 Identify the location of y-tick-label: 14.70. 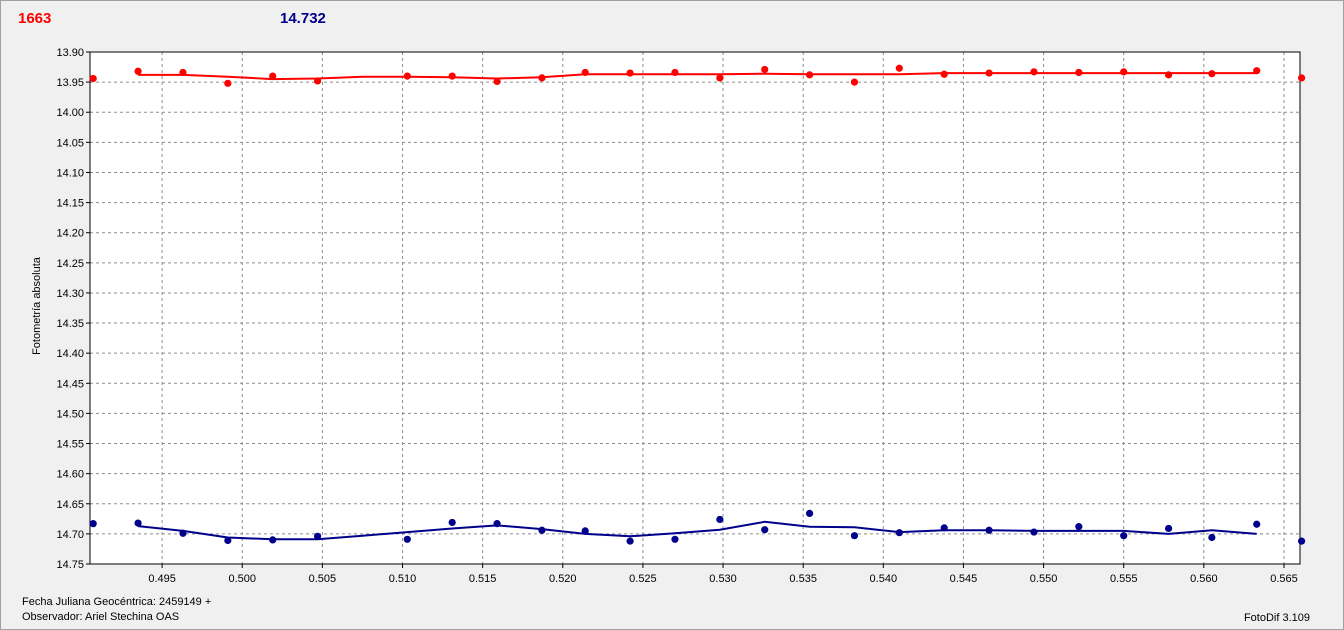
(70, 535).